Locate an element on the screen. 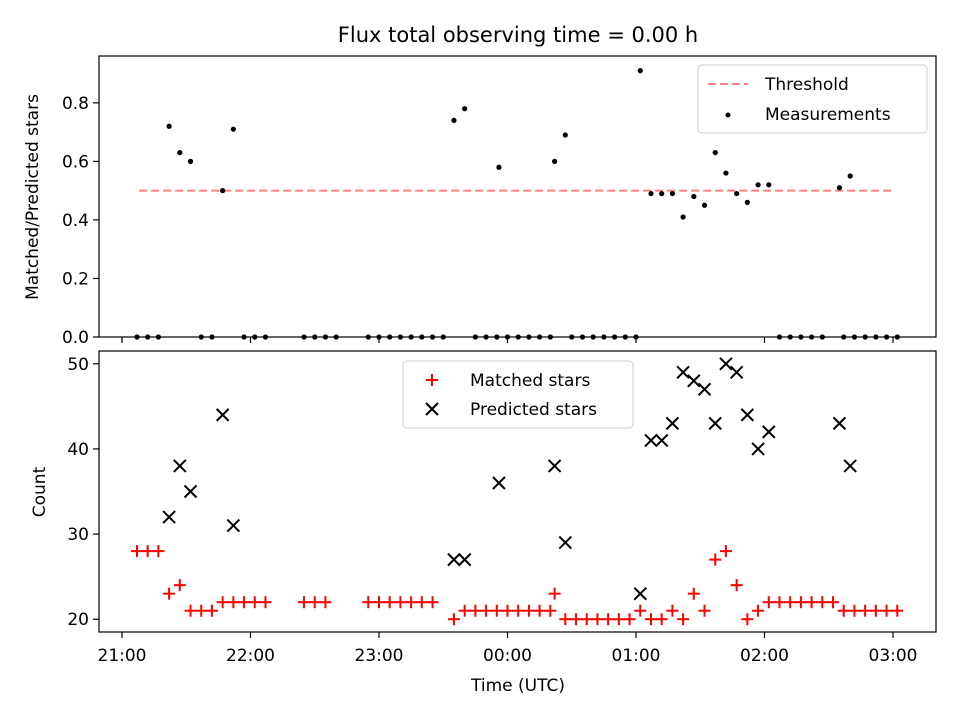  count-x-ticks: 21:00 22:00 23:00 00:00 01:00 02:00 03:00 is located at coordinates (508, 649).